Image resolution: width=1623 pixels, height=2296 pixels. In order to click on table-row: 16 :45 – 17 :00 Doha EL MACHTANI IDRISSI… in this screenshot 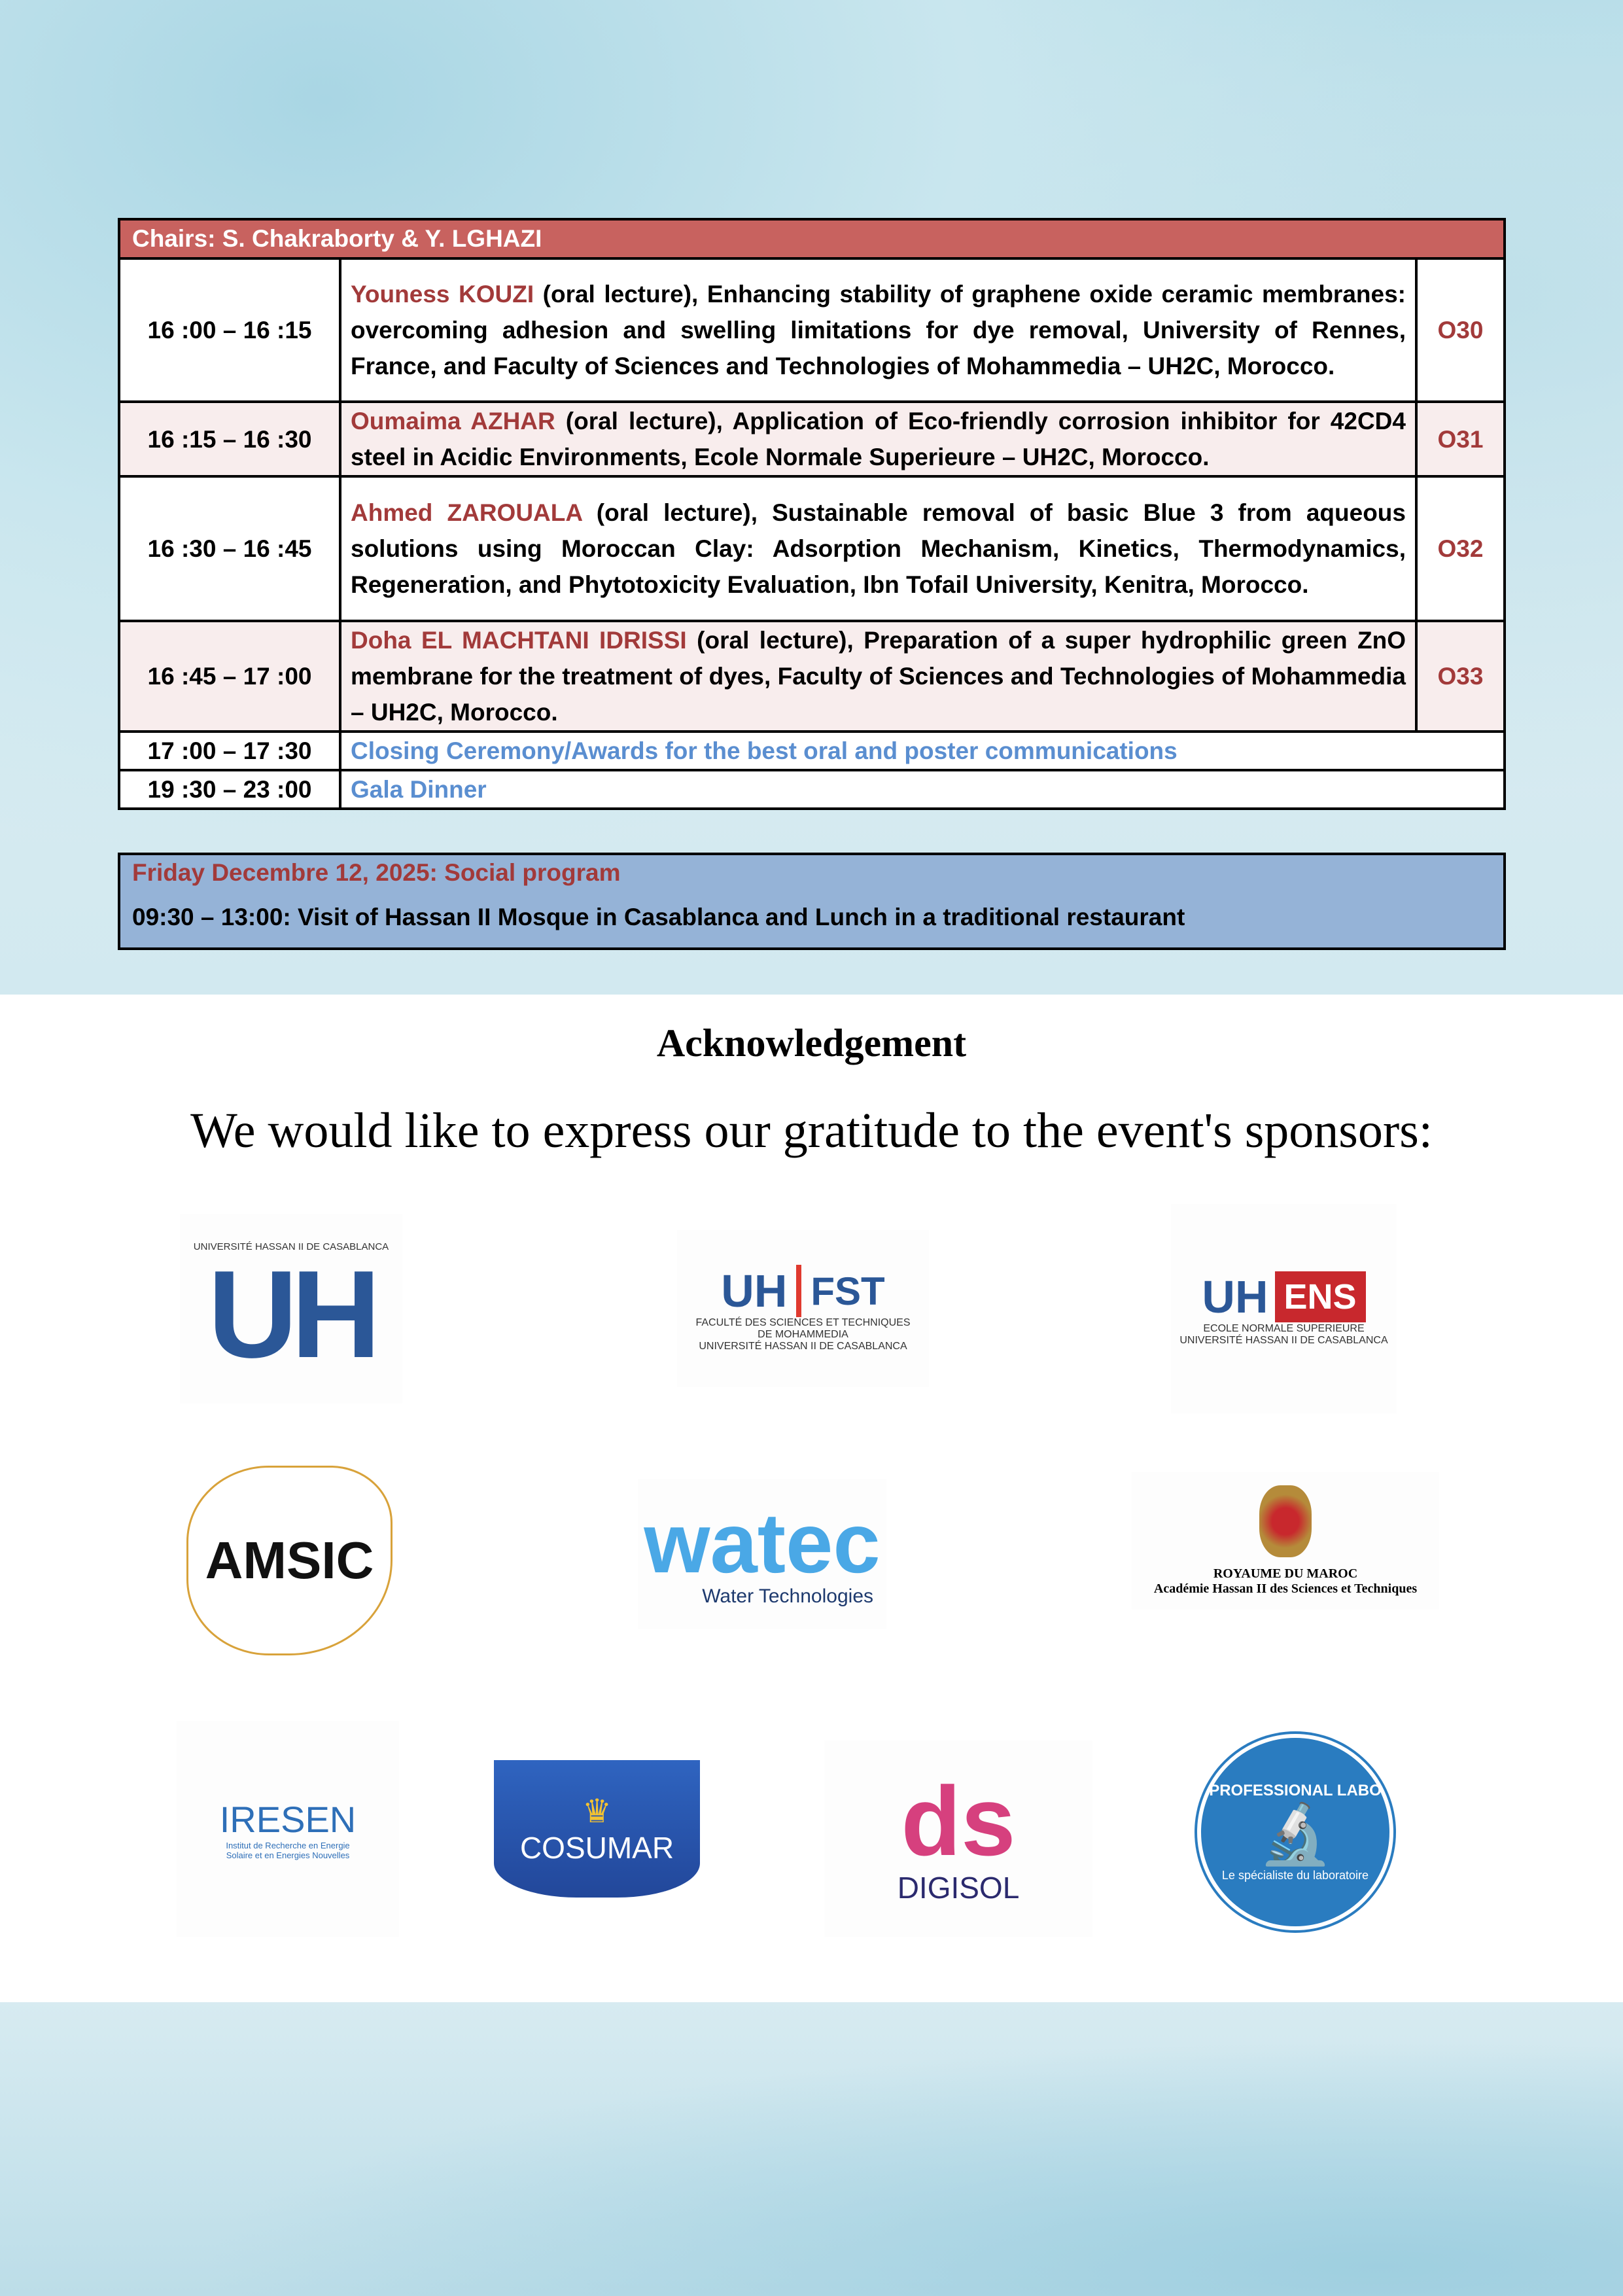, I will do `click(812, 676)`.